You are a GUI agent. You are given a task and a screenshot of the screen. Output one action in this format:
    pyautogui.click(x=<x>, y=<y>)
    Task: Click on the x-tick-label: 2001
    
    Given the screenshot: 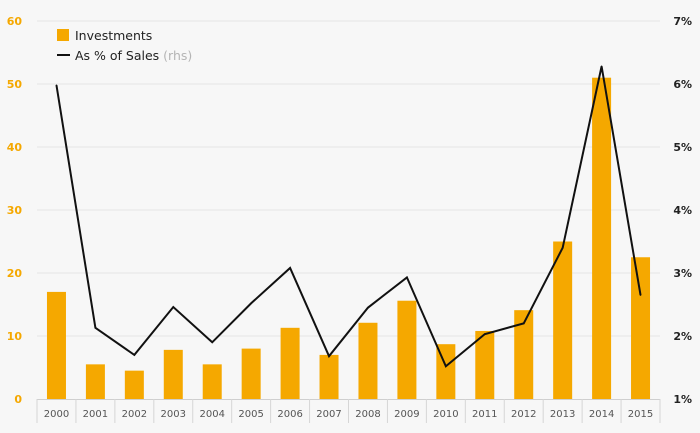 What is the action you would take?
    pyautogui.click(x=95, y=414)
    